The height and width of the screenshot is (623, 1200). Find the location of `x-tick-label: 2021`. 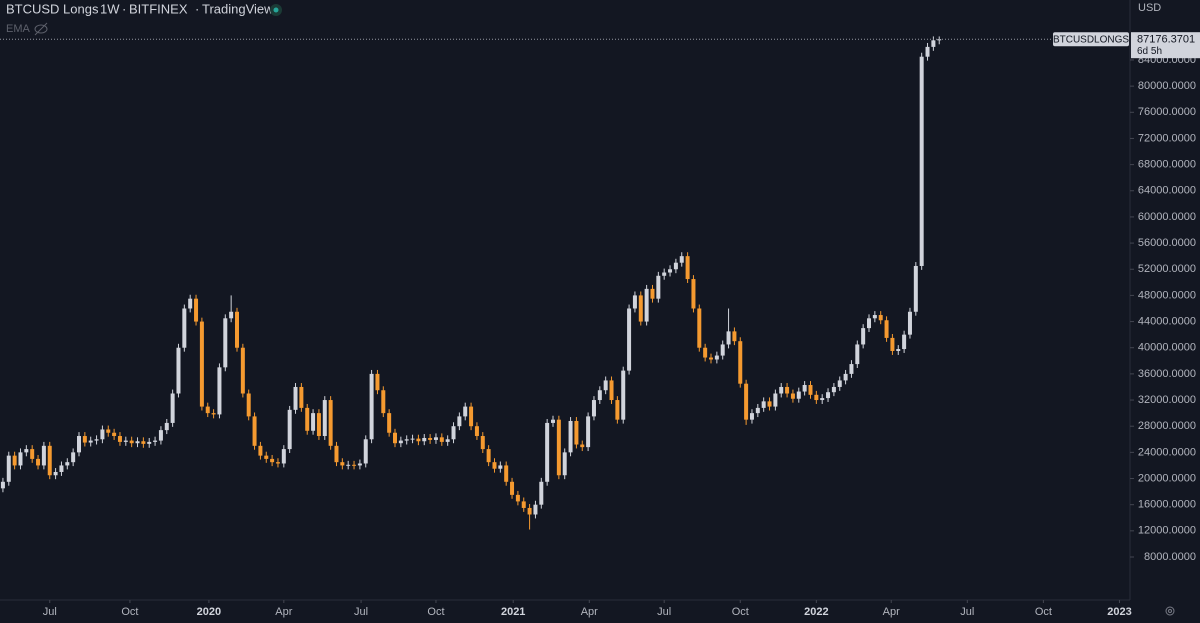

x-tick-label: 2021 is located at coordinates (513, 612).